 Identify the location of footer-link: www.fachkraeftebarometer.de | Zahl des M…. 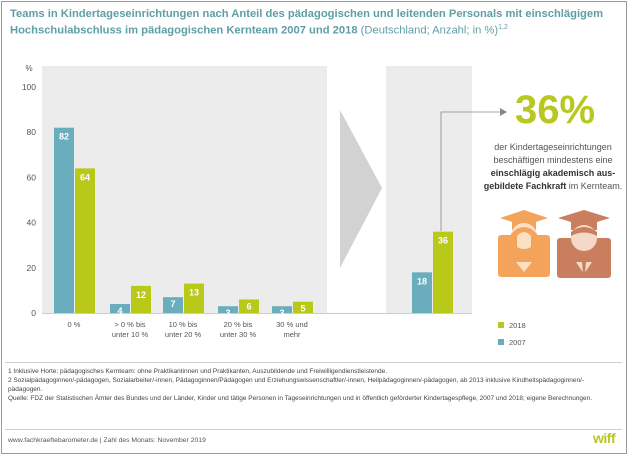
(107, 440).